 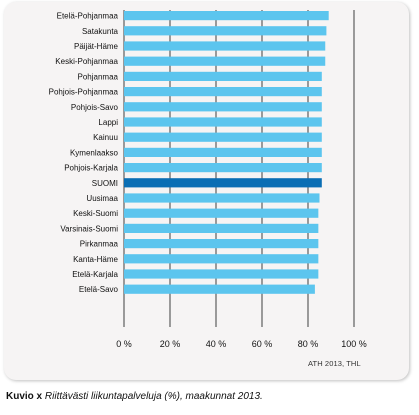 I want to click on x-tick-label: 40 %, so click(x=216, y=344).